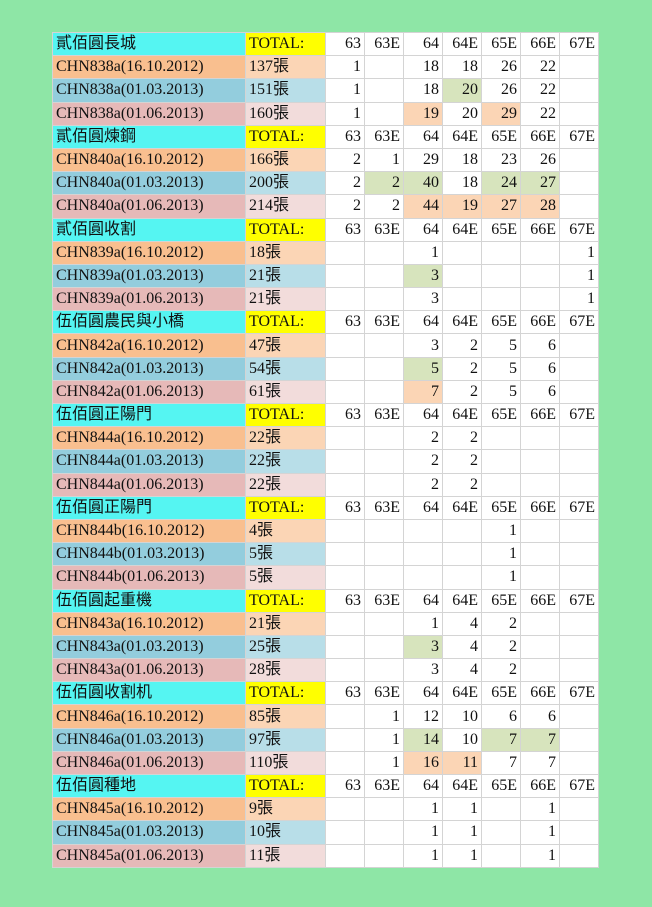  I want to click on row-name: CHN845a(01.06.2013), so click(149, 855).